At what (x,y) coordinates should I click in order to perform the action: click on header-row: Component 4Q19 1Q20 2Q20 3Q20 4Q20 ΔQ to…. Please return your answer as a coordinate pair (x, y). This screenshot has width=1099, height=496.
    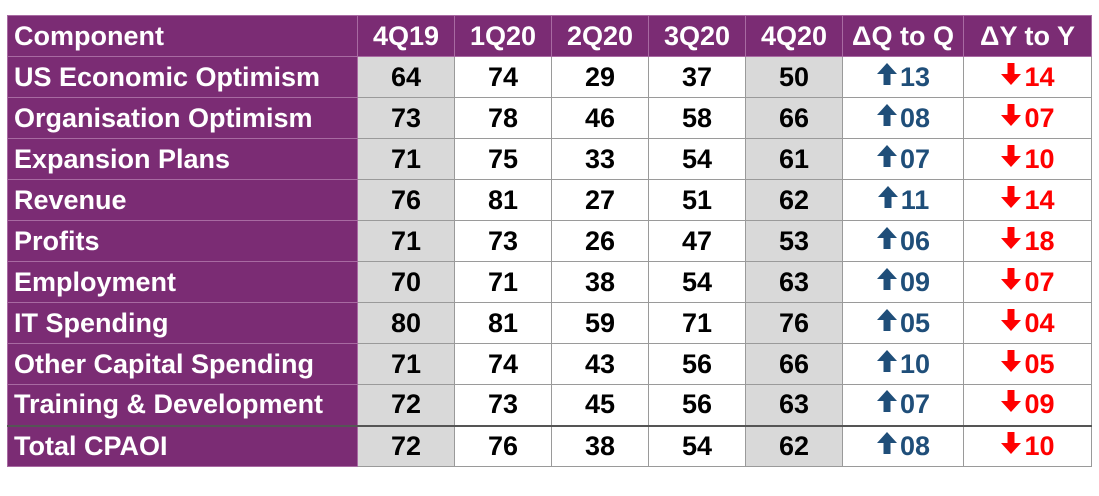
    Looking at the image, I should click on (549, 36).